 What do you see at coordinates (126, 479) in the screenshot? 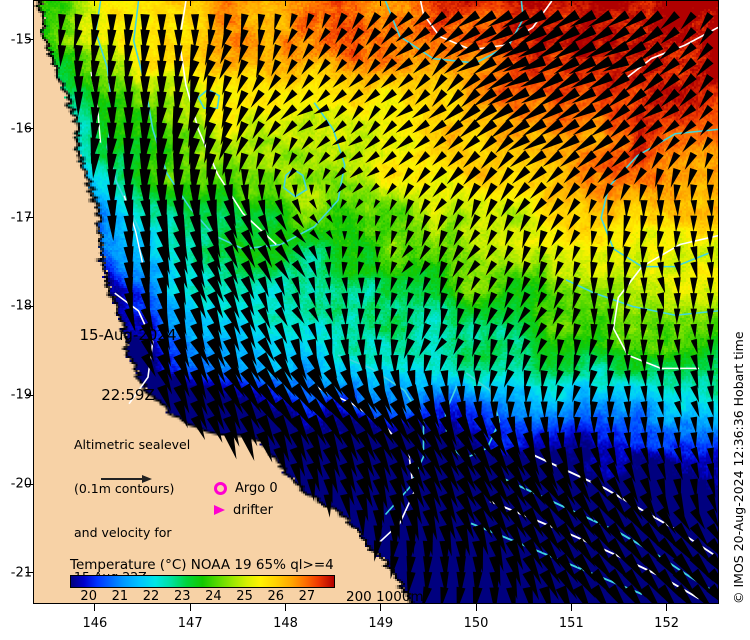
I see `velocity-scale-arrow-icon` at bounding box center [126, 479].